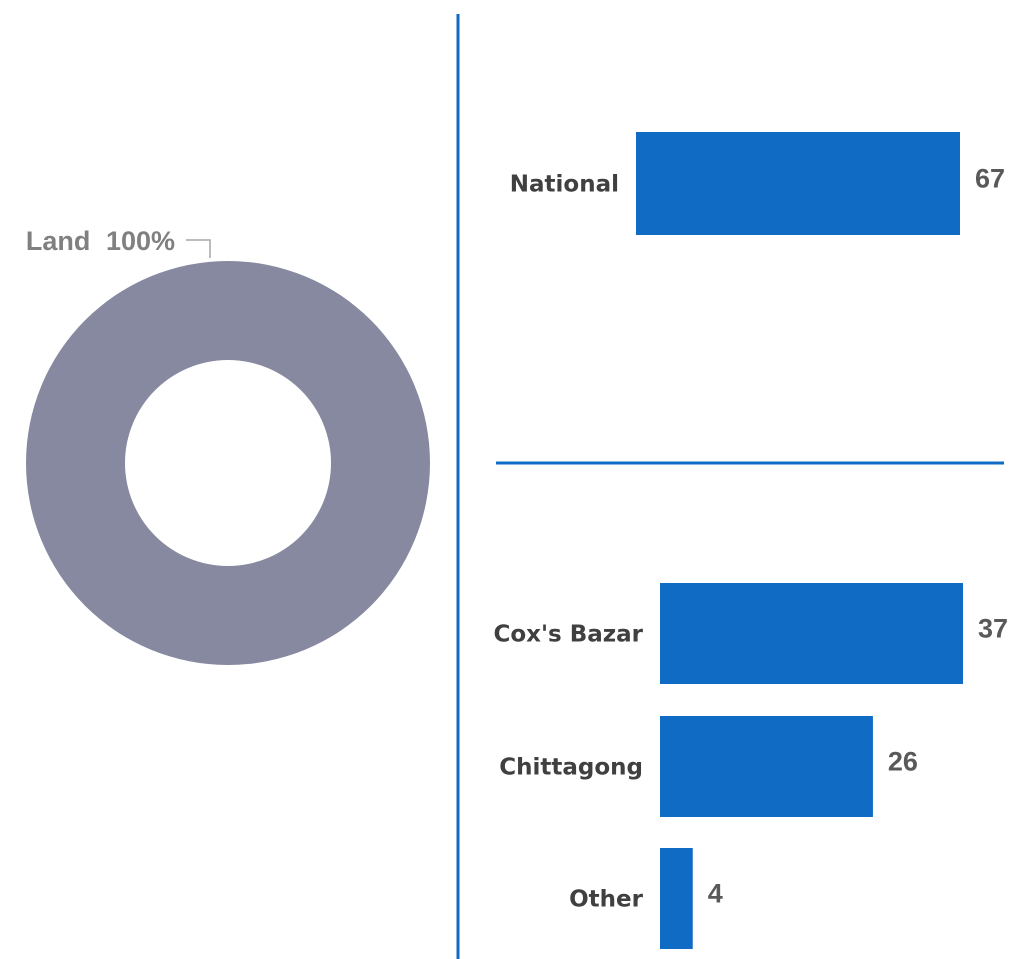 This screenshot has width=1012, height=959. What do you see at coordinates (993, 629) in the screenshot?
I see `bar-value-coxs-bazar: 37` at bounding box center [993, 629].